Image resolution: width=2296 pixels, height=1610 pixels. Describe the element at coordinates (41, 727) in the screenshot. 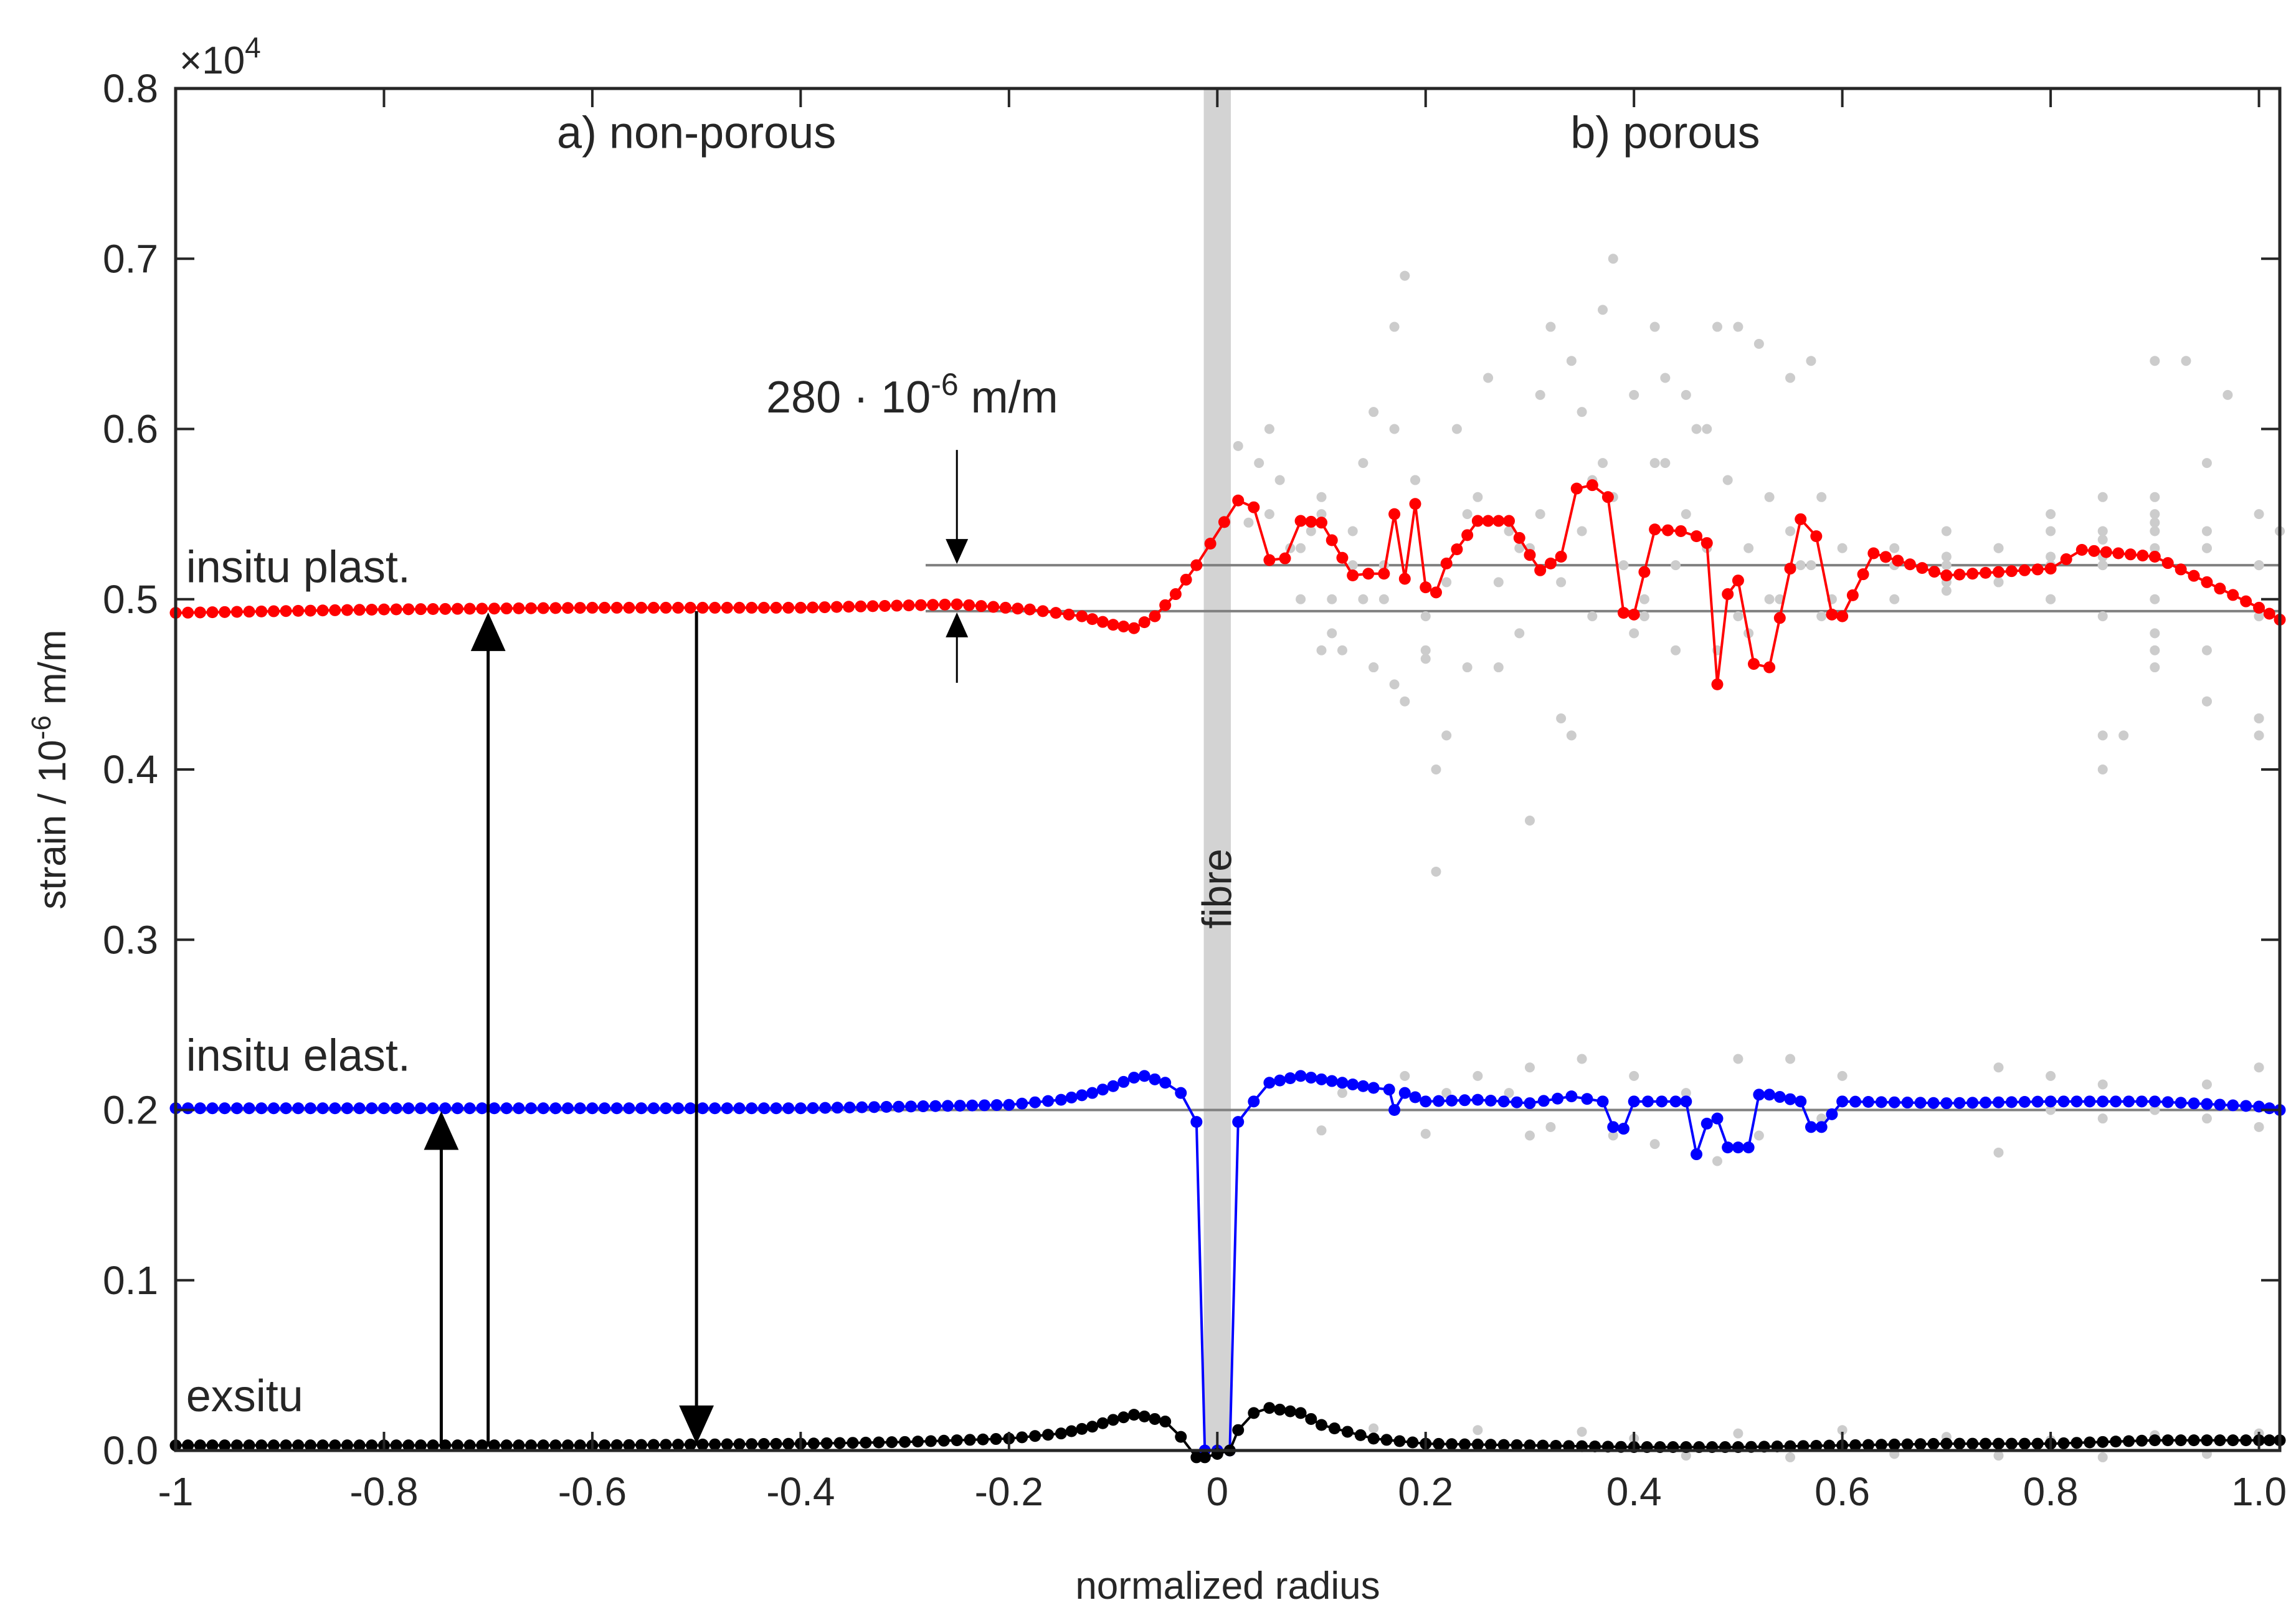

I see `y-axis-label-exponent: -6` at that location.